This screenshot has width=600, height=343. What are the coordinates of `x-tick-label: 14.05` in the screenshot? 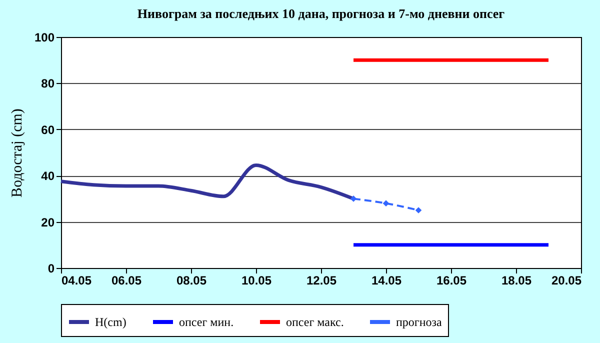 It's located at (386, 281).